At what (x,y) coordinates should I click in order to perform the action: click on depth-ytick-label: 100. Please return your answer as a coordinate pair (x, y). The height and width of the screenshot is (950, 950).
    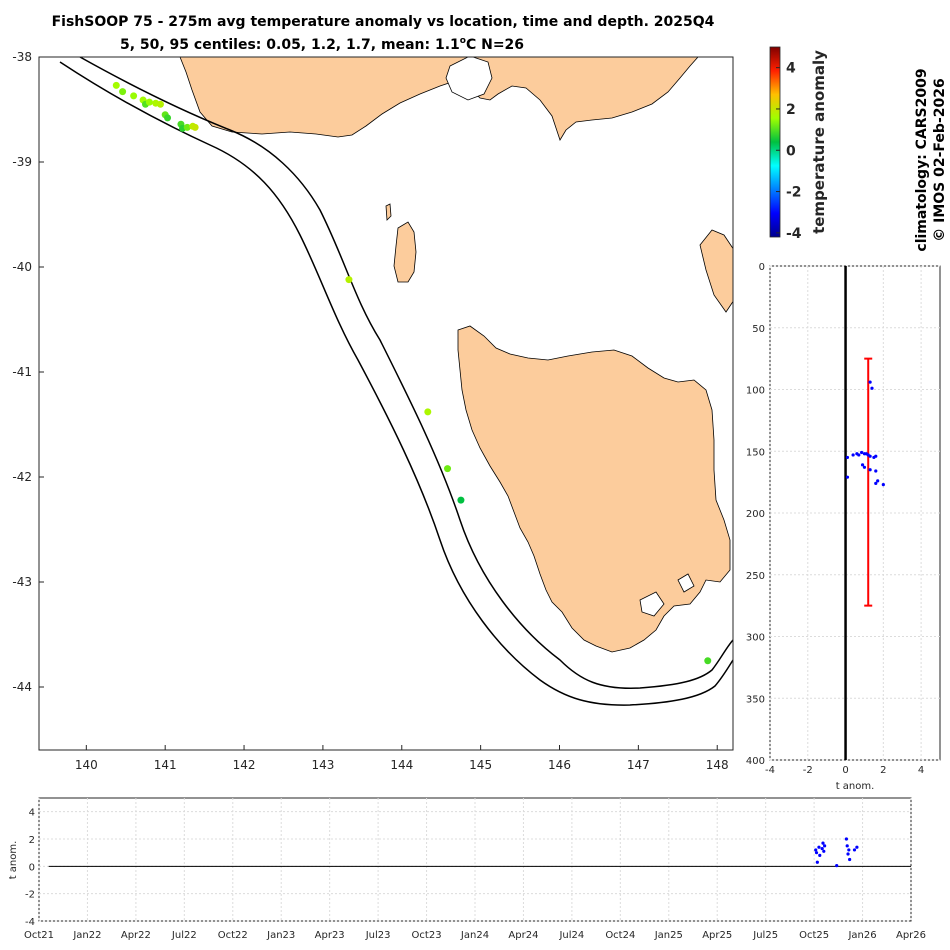
    Looking at the image, I should click on (755, 391).